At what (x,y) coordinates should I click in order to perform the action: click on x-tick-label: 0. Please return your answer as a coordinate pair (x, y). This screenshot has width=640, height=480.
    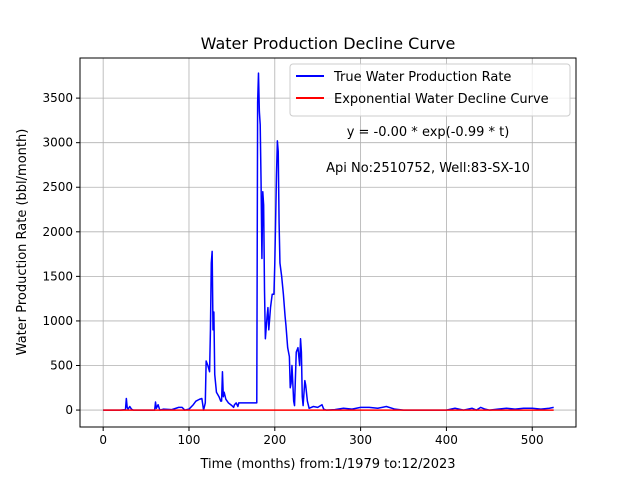
    Looking at the image, I should click on (103, 440).